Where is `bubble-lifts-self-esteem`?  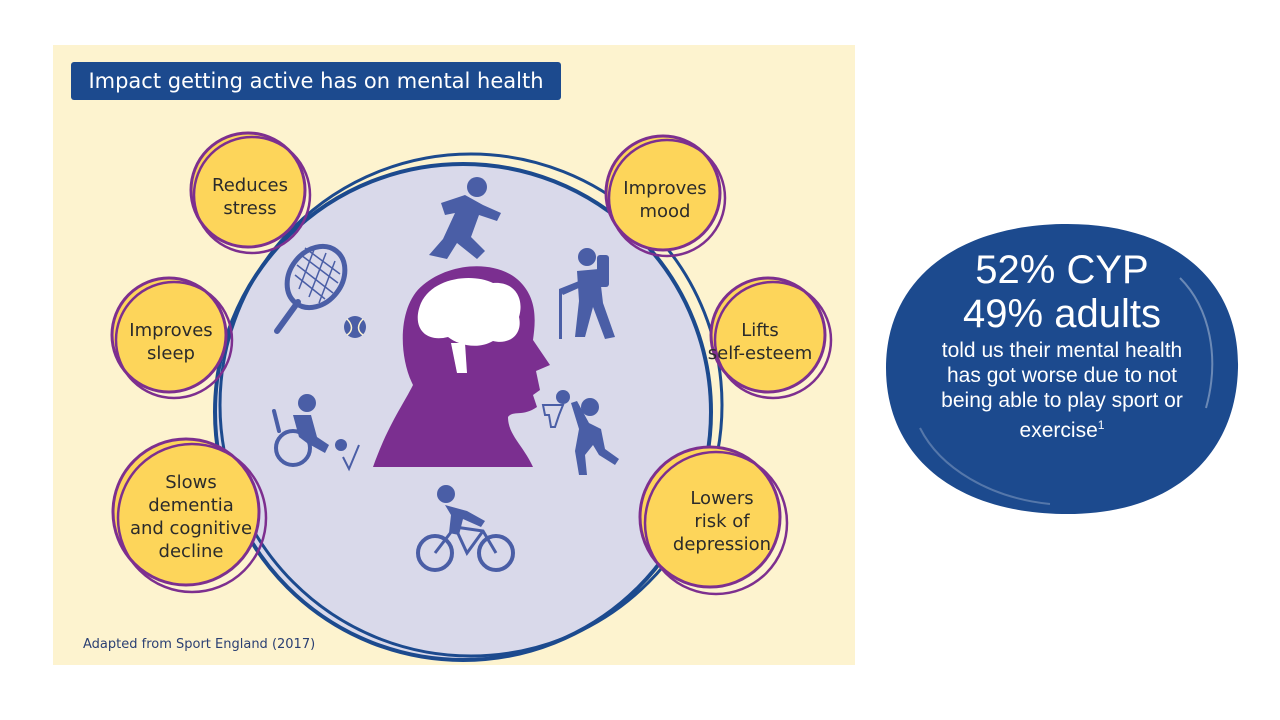
bubble-lifts-self-esteem is located at coordinates (771, 338).